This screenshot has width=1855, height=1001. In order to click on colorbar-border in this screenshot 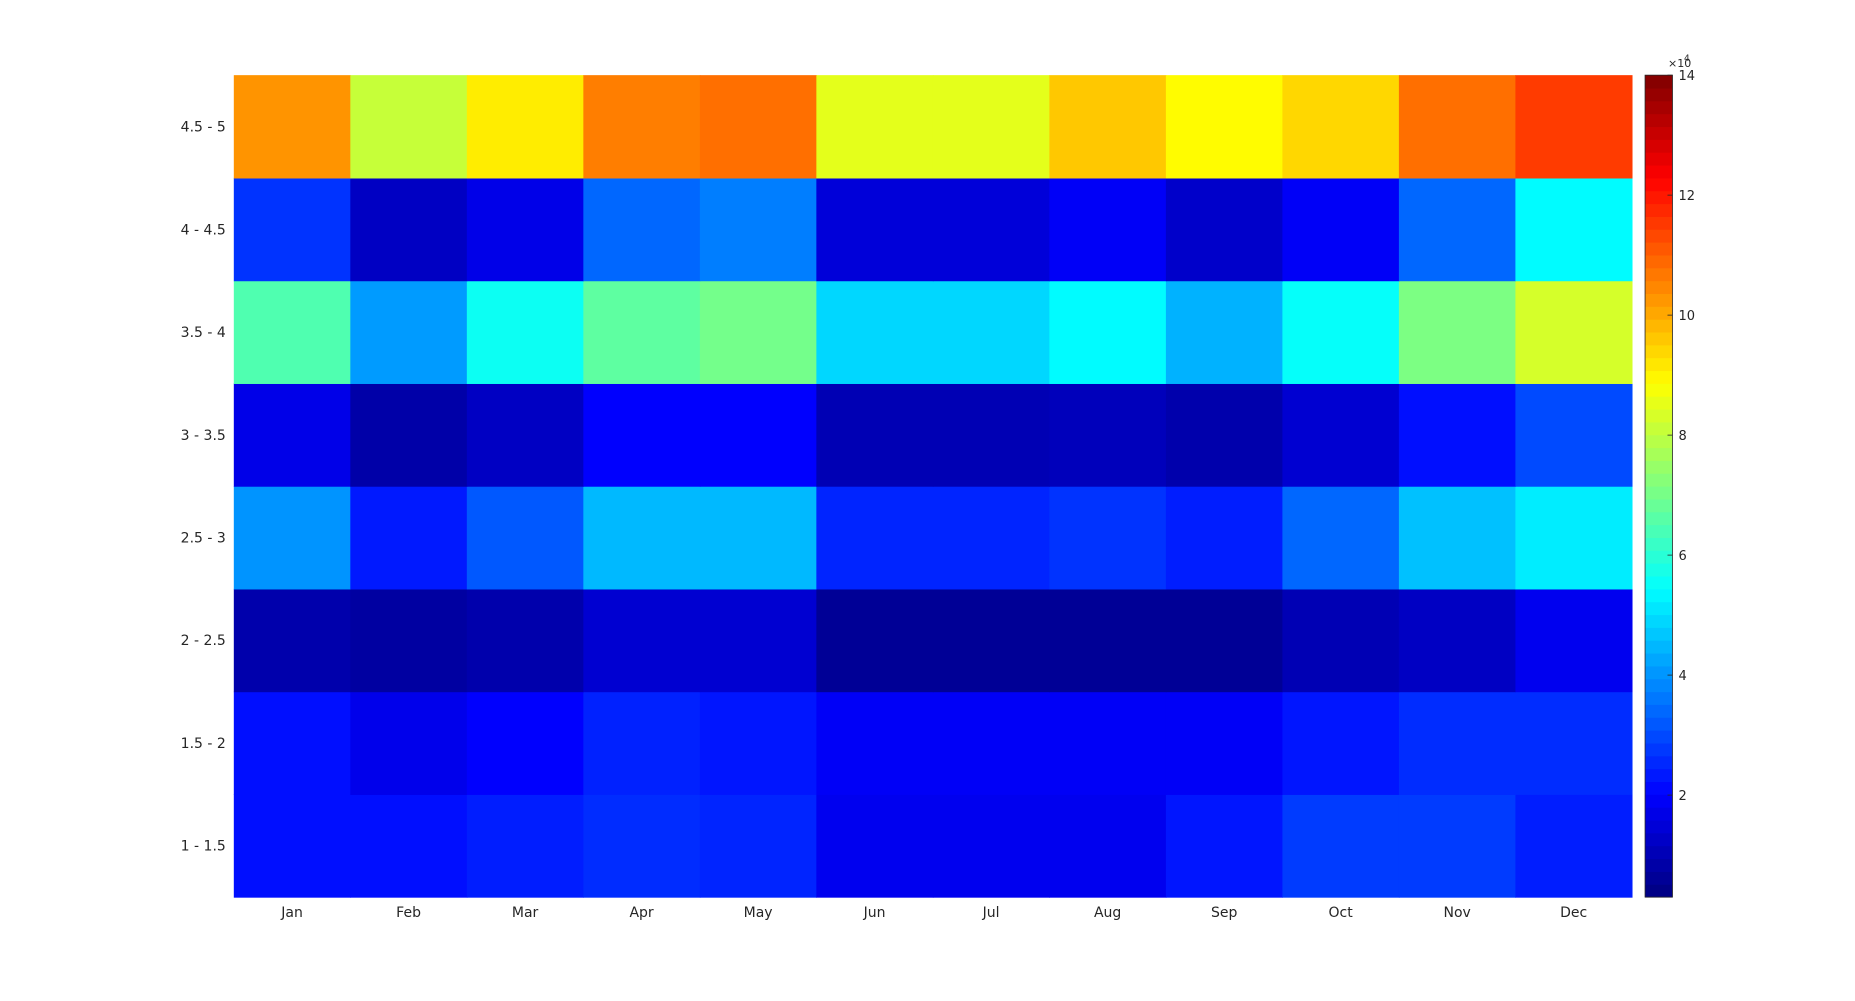, I will do `click(1658, 486)`.